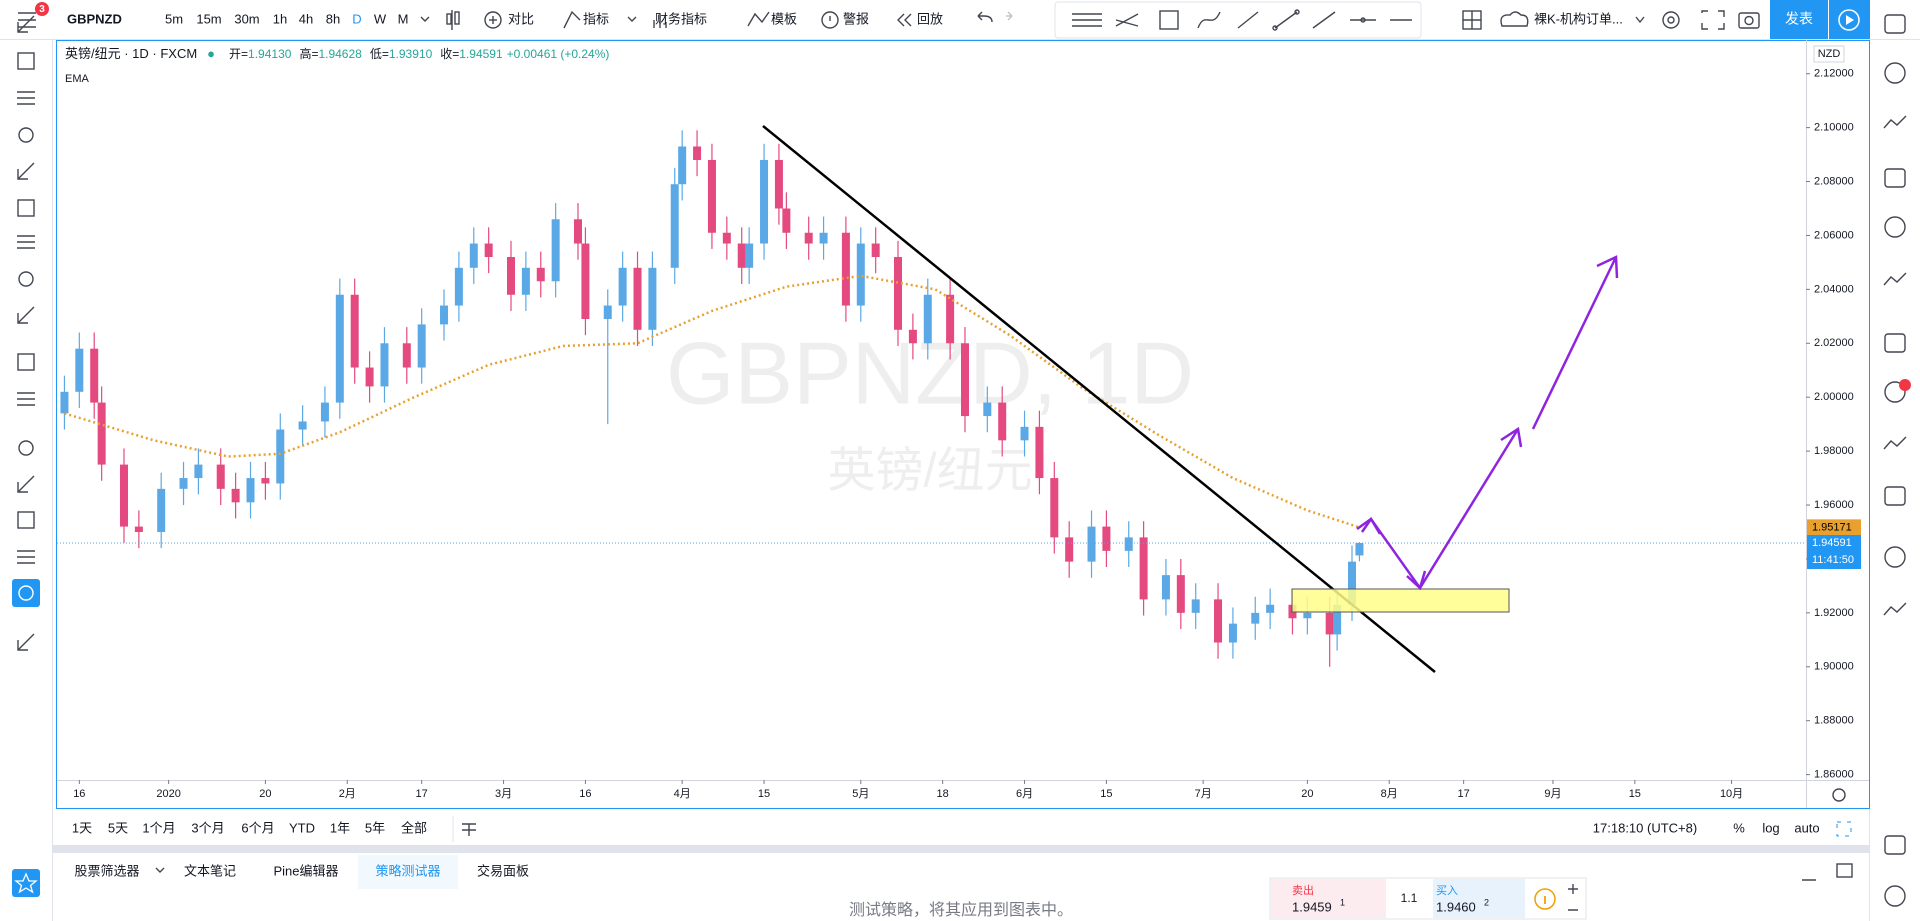 Image resolution: width=1920 pixels, height=921 pixels. Describe the element at coordinates (1839, 795) in the screenshot. I see `settings-icon` at that location.